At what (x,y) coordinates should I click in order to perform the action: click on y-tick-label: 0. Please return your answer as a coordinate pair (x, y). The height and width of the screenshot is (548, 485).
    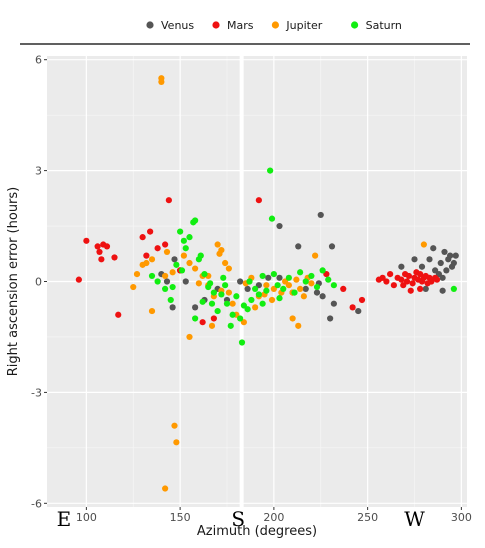
    Looking at the image, I should click on (38, 282).